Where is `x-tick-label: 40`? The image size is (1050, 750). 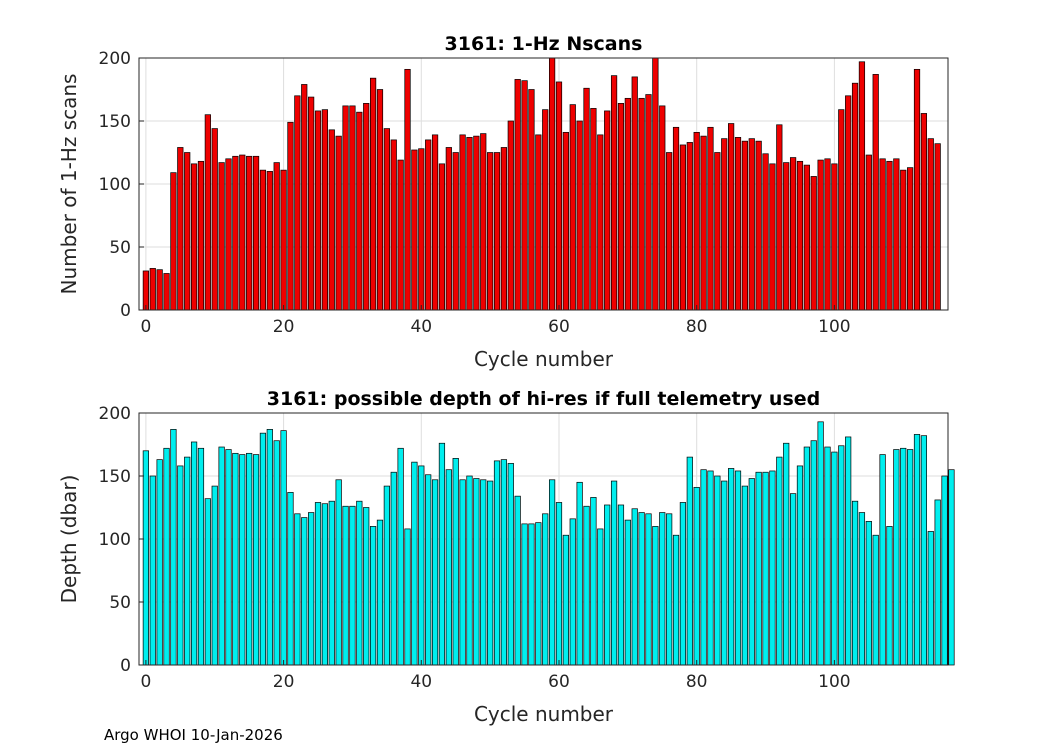
x-tick-label: 40 is located at coordinates (421, 327).